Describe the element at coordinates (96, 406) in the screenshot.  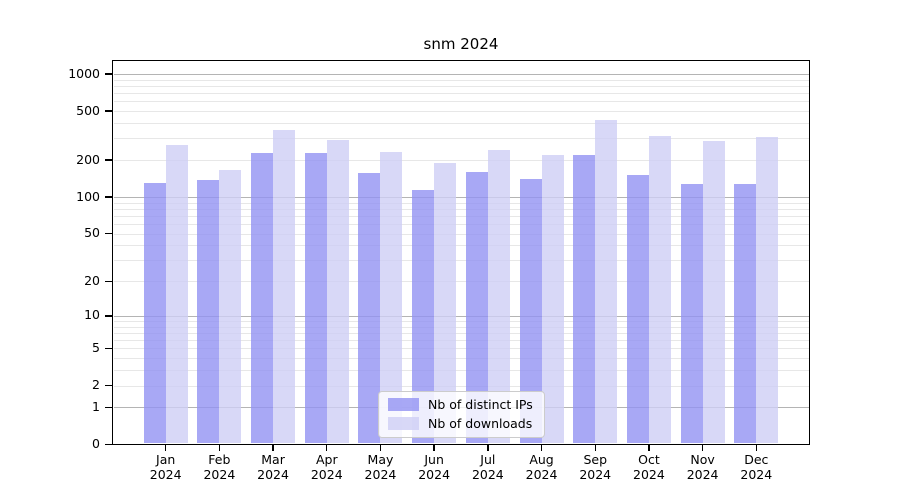
I see `y-tick-label: 1` at that location.